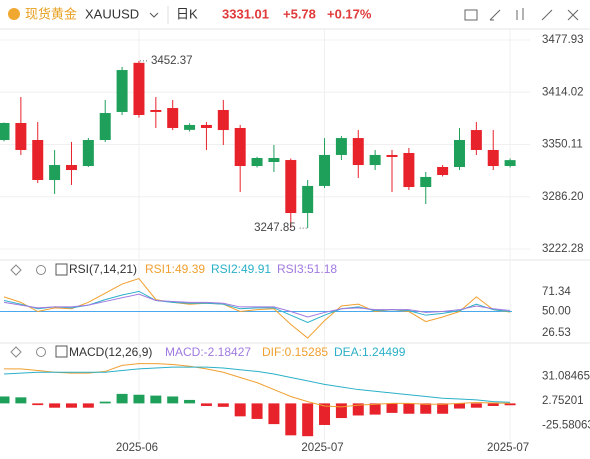 Image resolution: width=590 pixels, height=459 pixels. Describe the element at coordinates (154, 15) in the screenshot. I see `dropdown-caret` at that location.